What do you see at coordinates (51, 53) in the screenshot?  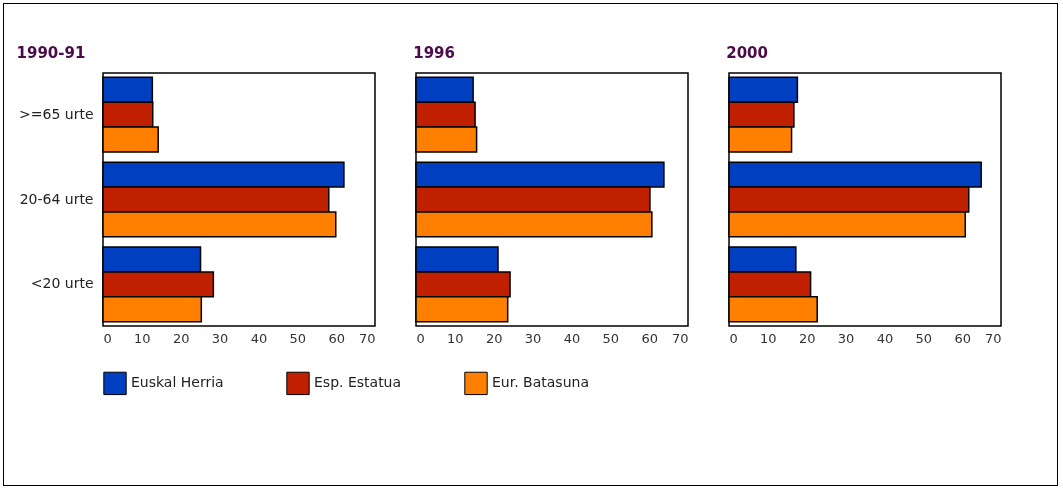 I see `chart-title: 1990-91` at bounding box center [51, 53].